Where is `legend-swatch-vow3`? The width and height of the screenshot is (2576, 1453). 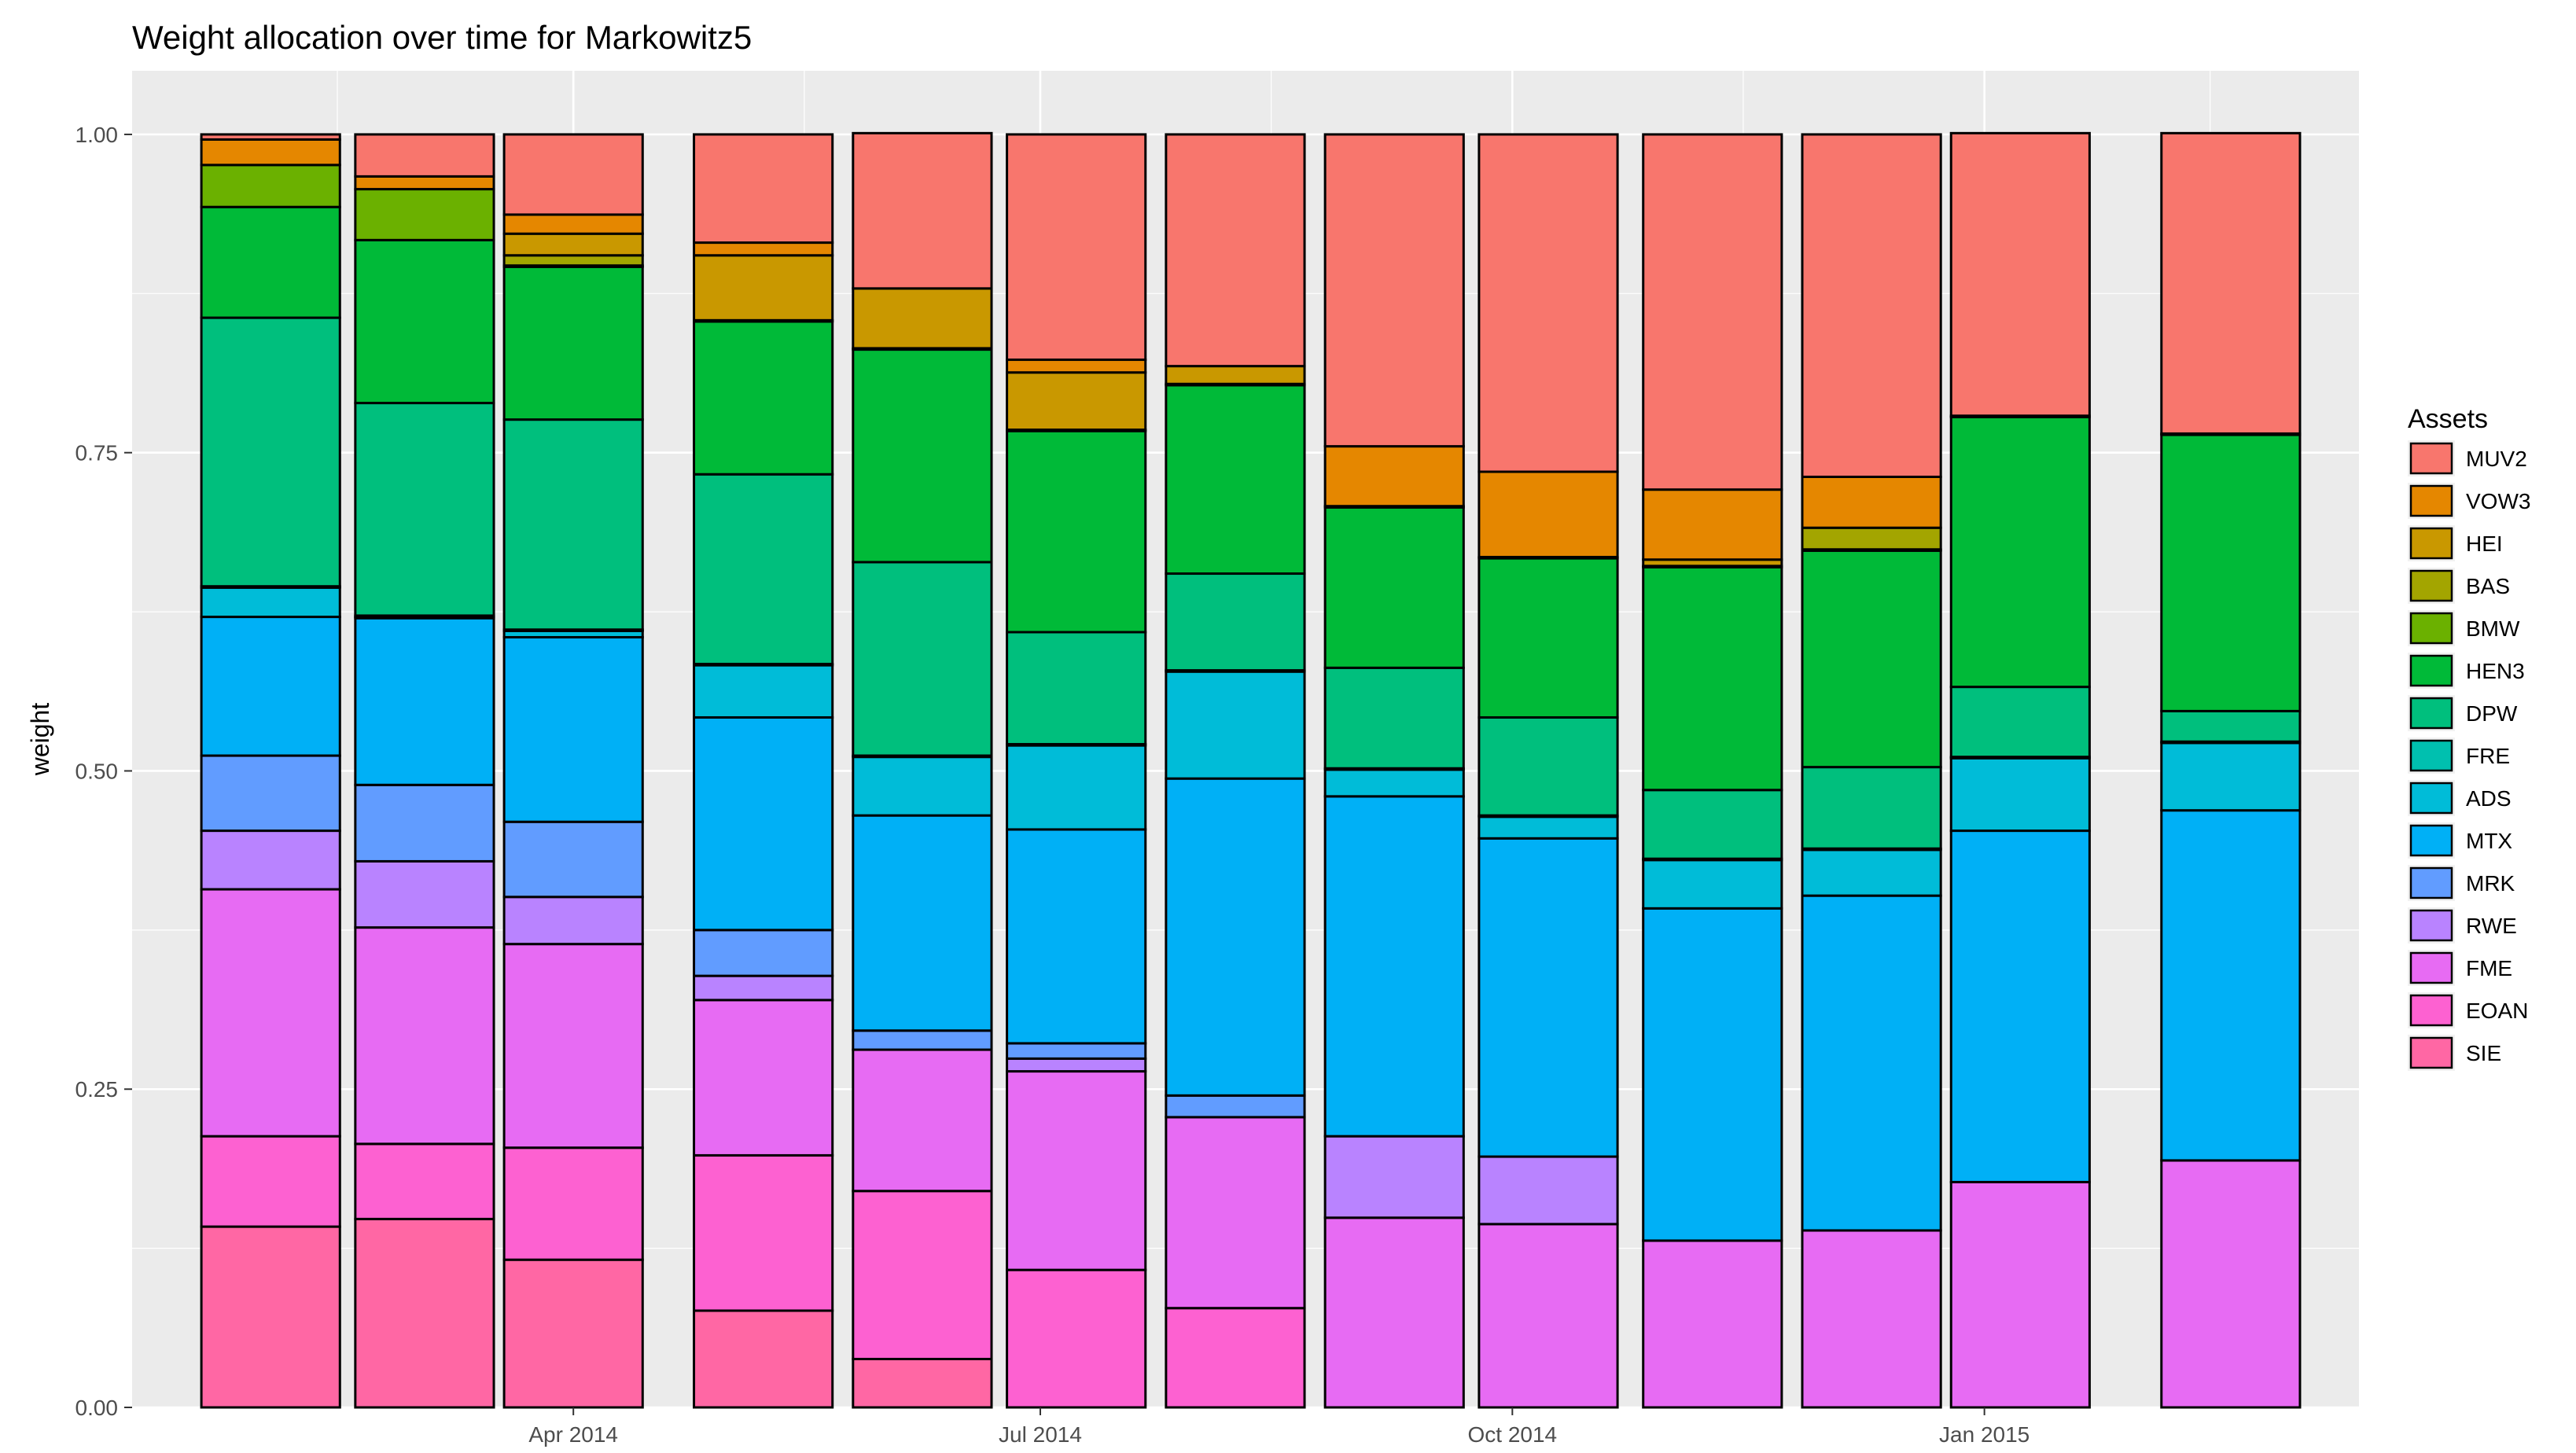 legend-swatch-vow3 is located at coordinates (2431, 500).